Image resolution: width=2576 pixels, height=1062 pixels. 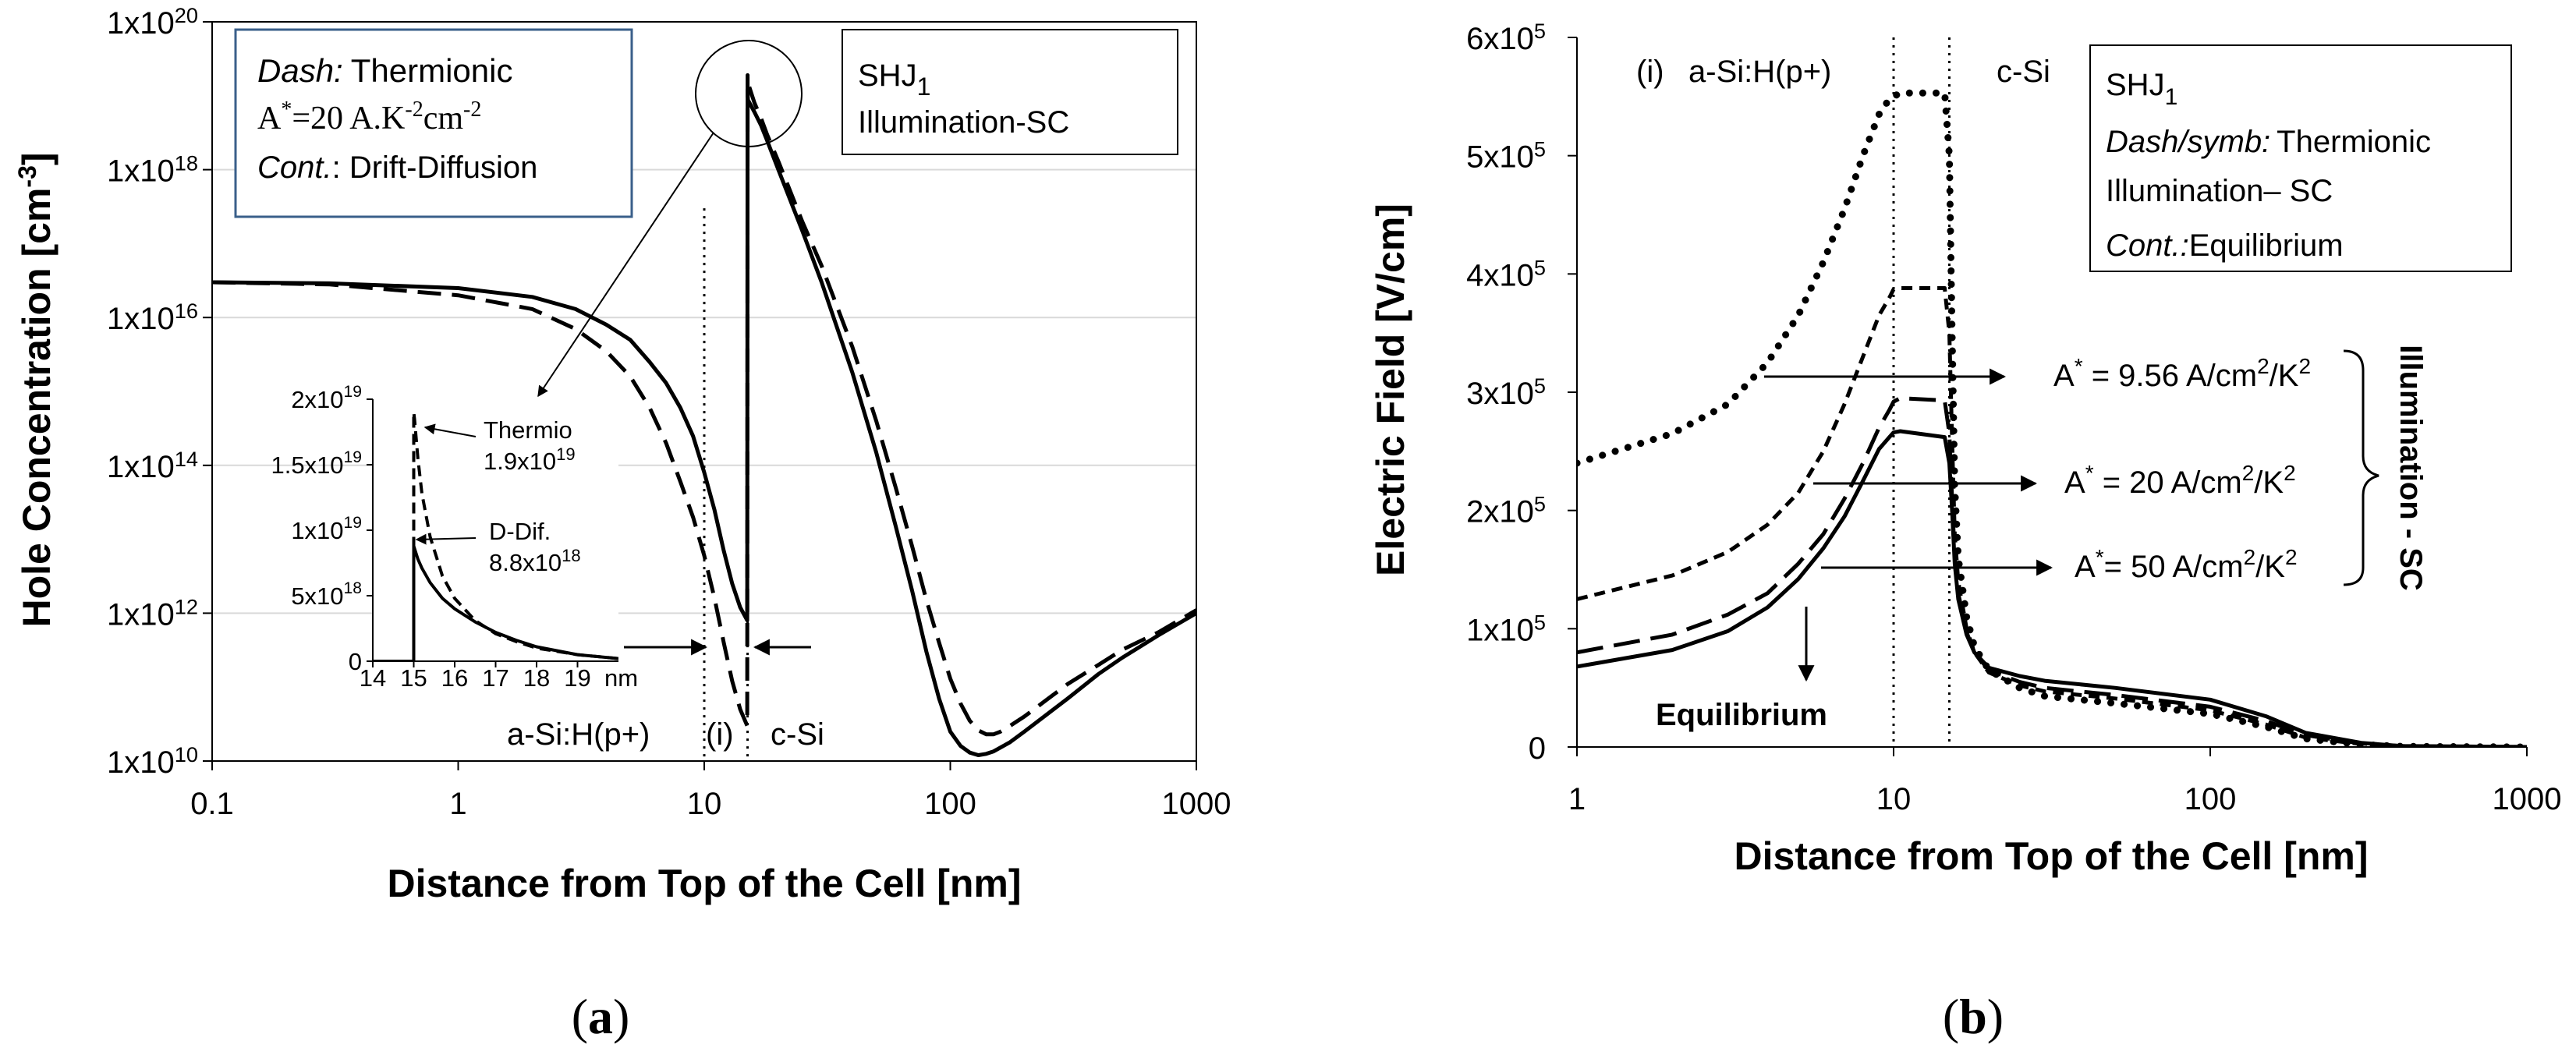 I want to click on chart-b-ytick-label: 3x10⁵, so click(x=1506, y=392).